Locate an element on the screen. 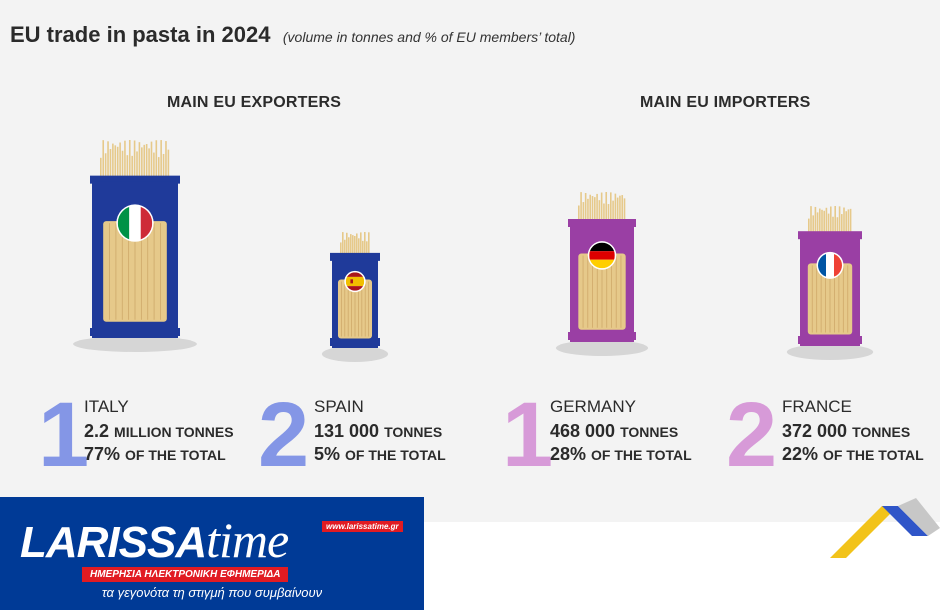 The image size is (940, 610). rank-number: 1 is located at coordinates (528, 435).